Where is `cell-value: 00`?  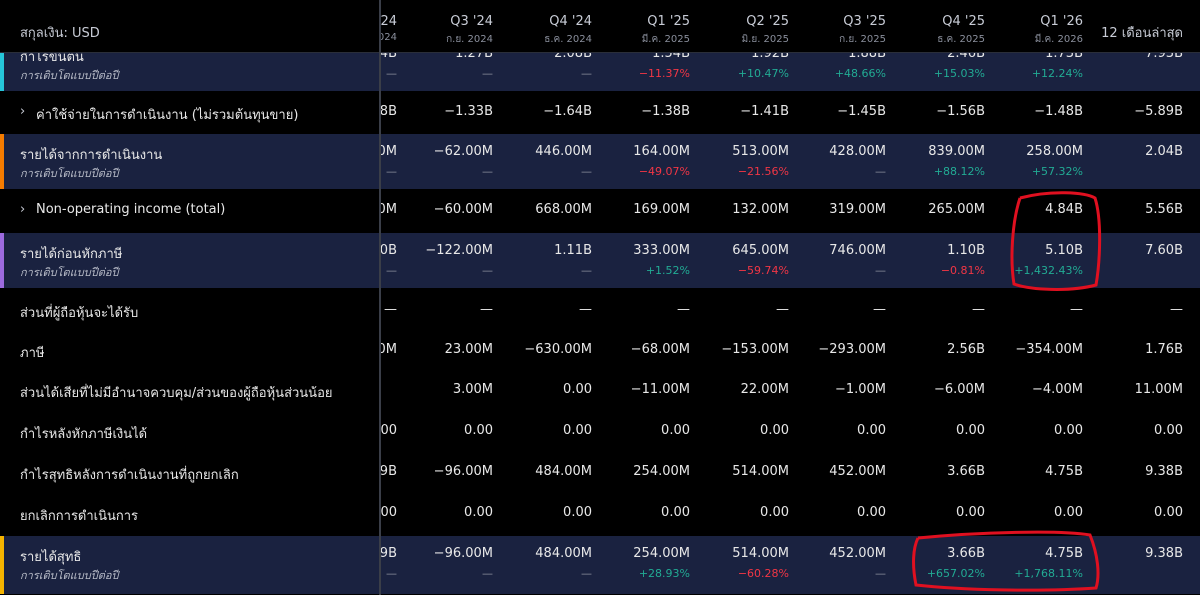 cell-value: 00 is located at coordinates (388, 512).